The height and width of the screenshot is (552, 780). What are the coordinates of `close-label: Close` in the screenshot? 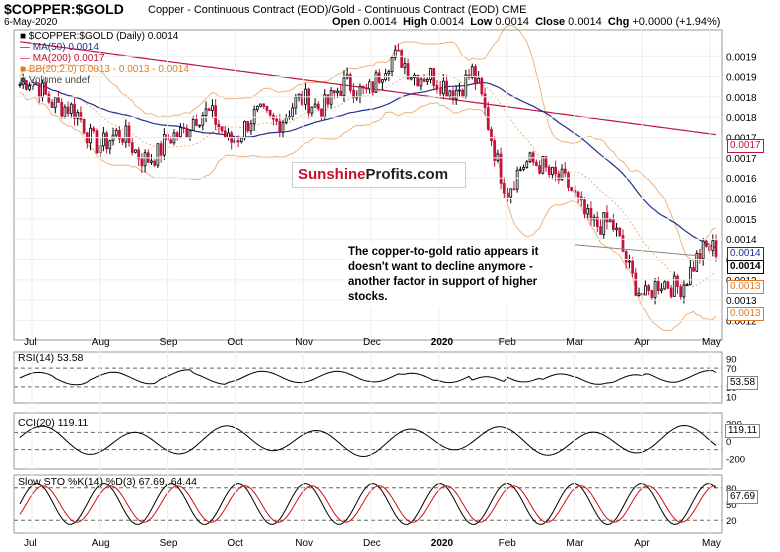 It's located at (550, 22).